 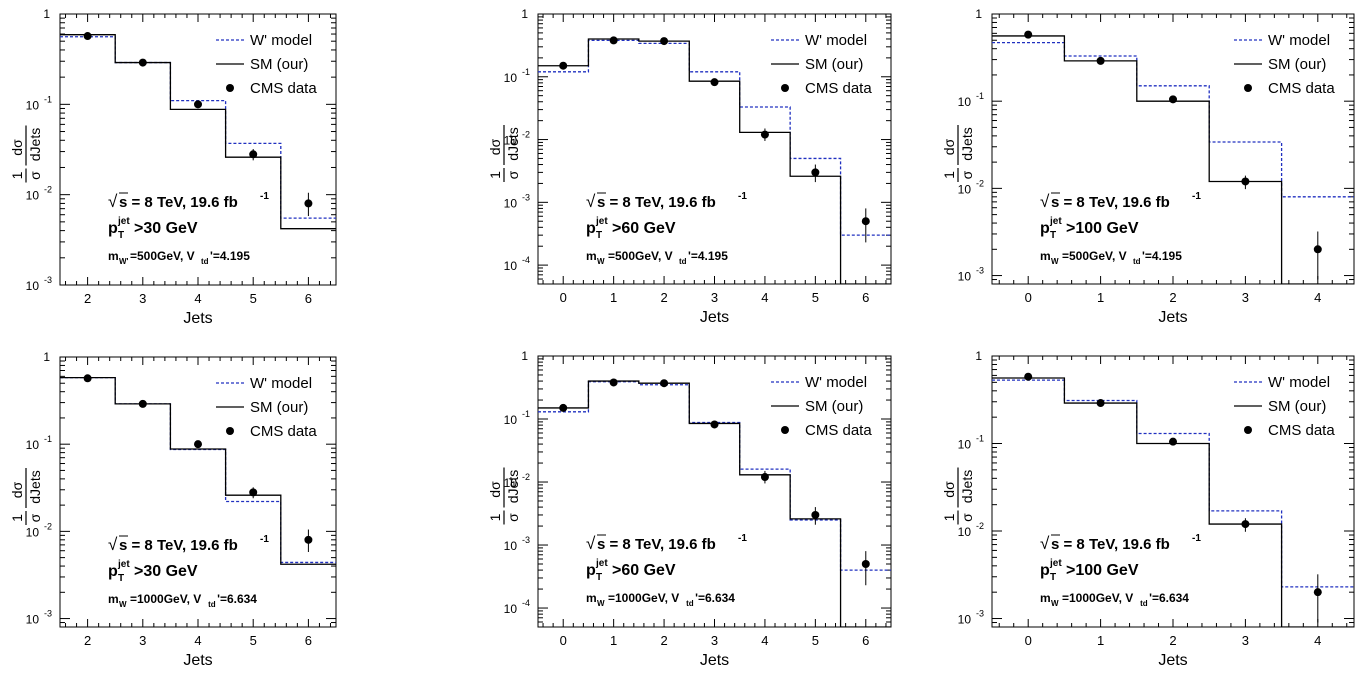 I want to click on pt-symbol: p, so click(x=591, y=228).